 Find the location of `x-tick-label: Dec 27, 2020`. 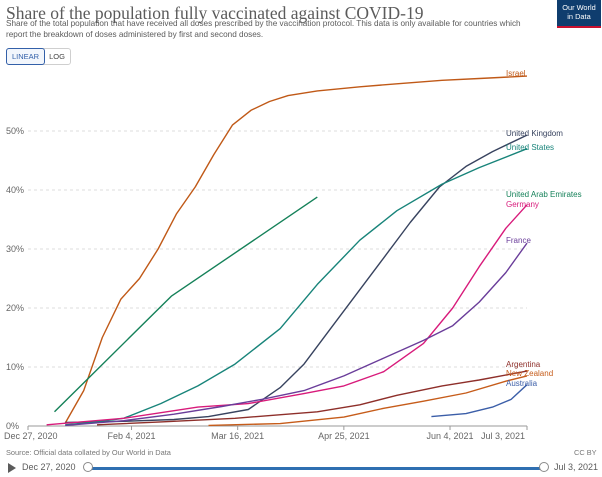

x-tick-label: Dec 27, 2020 is located at coordinates (31, 436).